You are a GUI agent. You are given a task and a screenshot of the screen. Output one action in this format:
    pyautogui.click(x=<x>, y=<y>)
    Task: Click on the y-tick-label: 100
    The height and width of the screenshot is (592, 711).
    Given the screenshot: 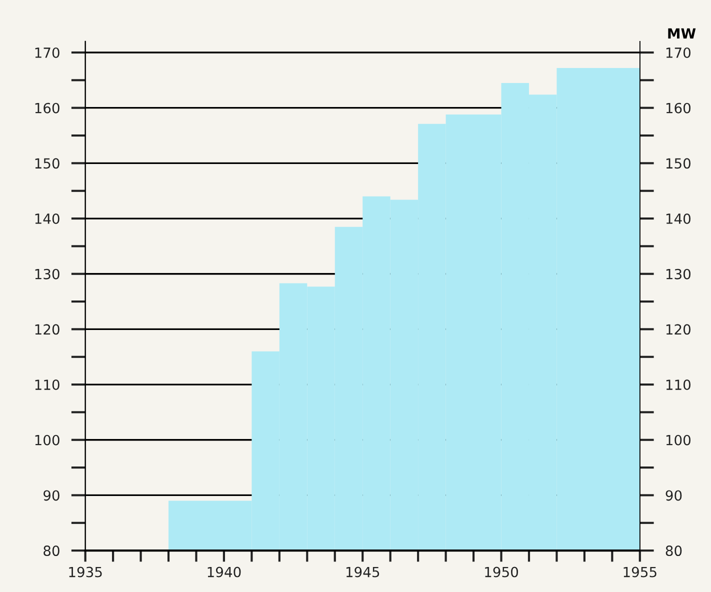 What is the action you would take?
    pyautogui.click(x=47, y=440)
    